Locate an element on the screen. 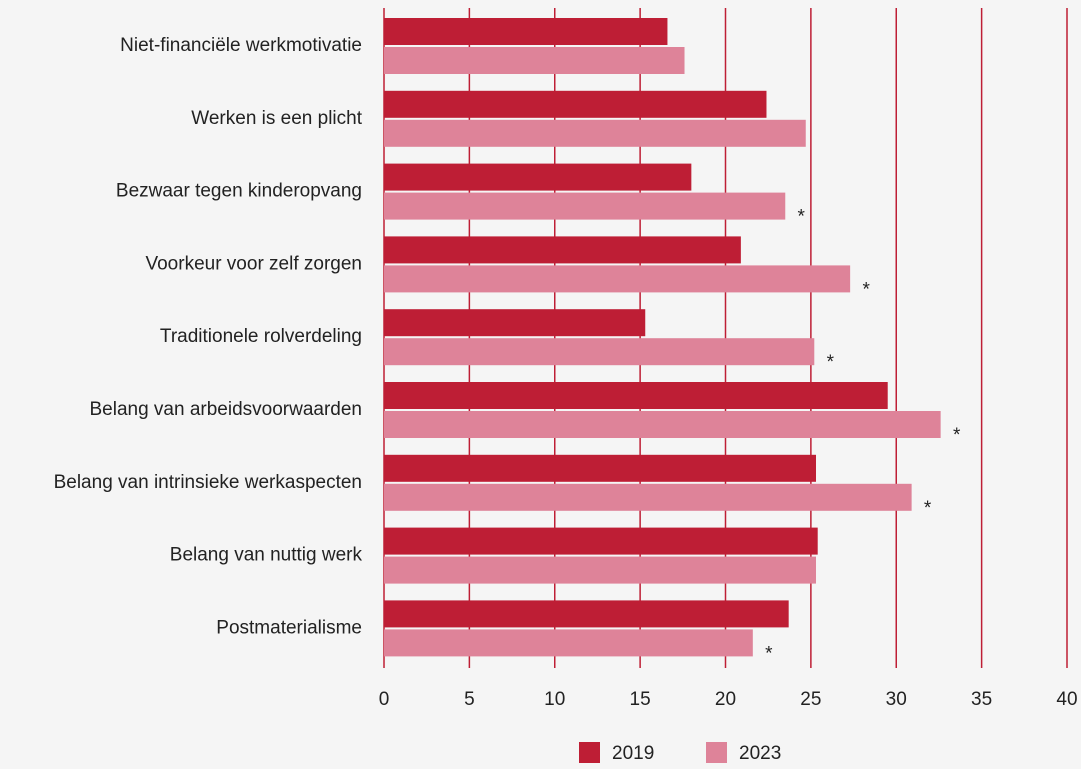 This screenshot has height=769, width=1081. x-tick-label: 25 is located at coordinates (810, 699).